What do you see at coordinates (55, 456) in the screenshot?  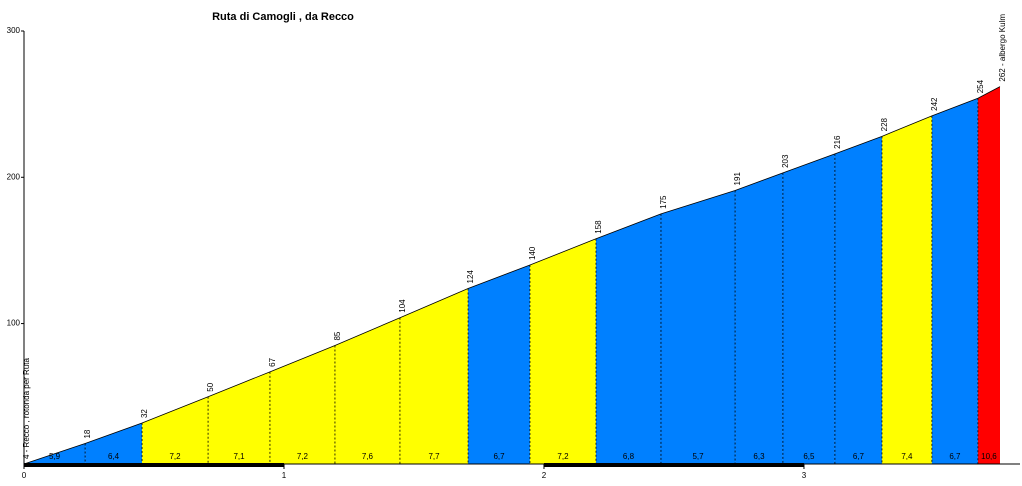 I see `gradient-label: 5,9` at bounding box center [55, 456].